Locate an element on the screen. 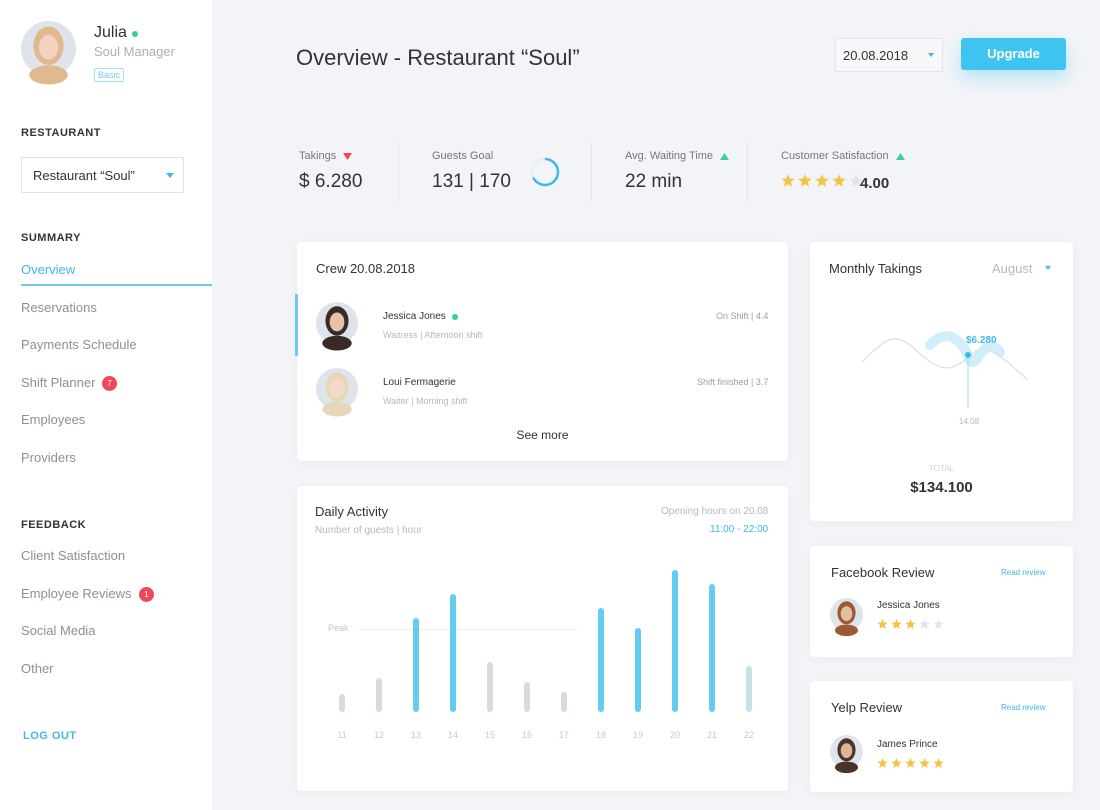 This screenshot has height=810, width=1100. x-tick-label: 16 is located at coordinates (527, 735).